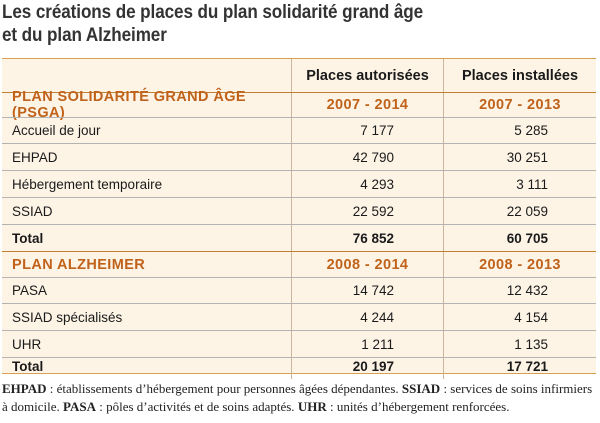  I want to click on table-row: Hébergement temporaire 4 293 3 111, so click(299, 183).